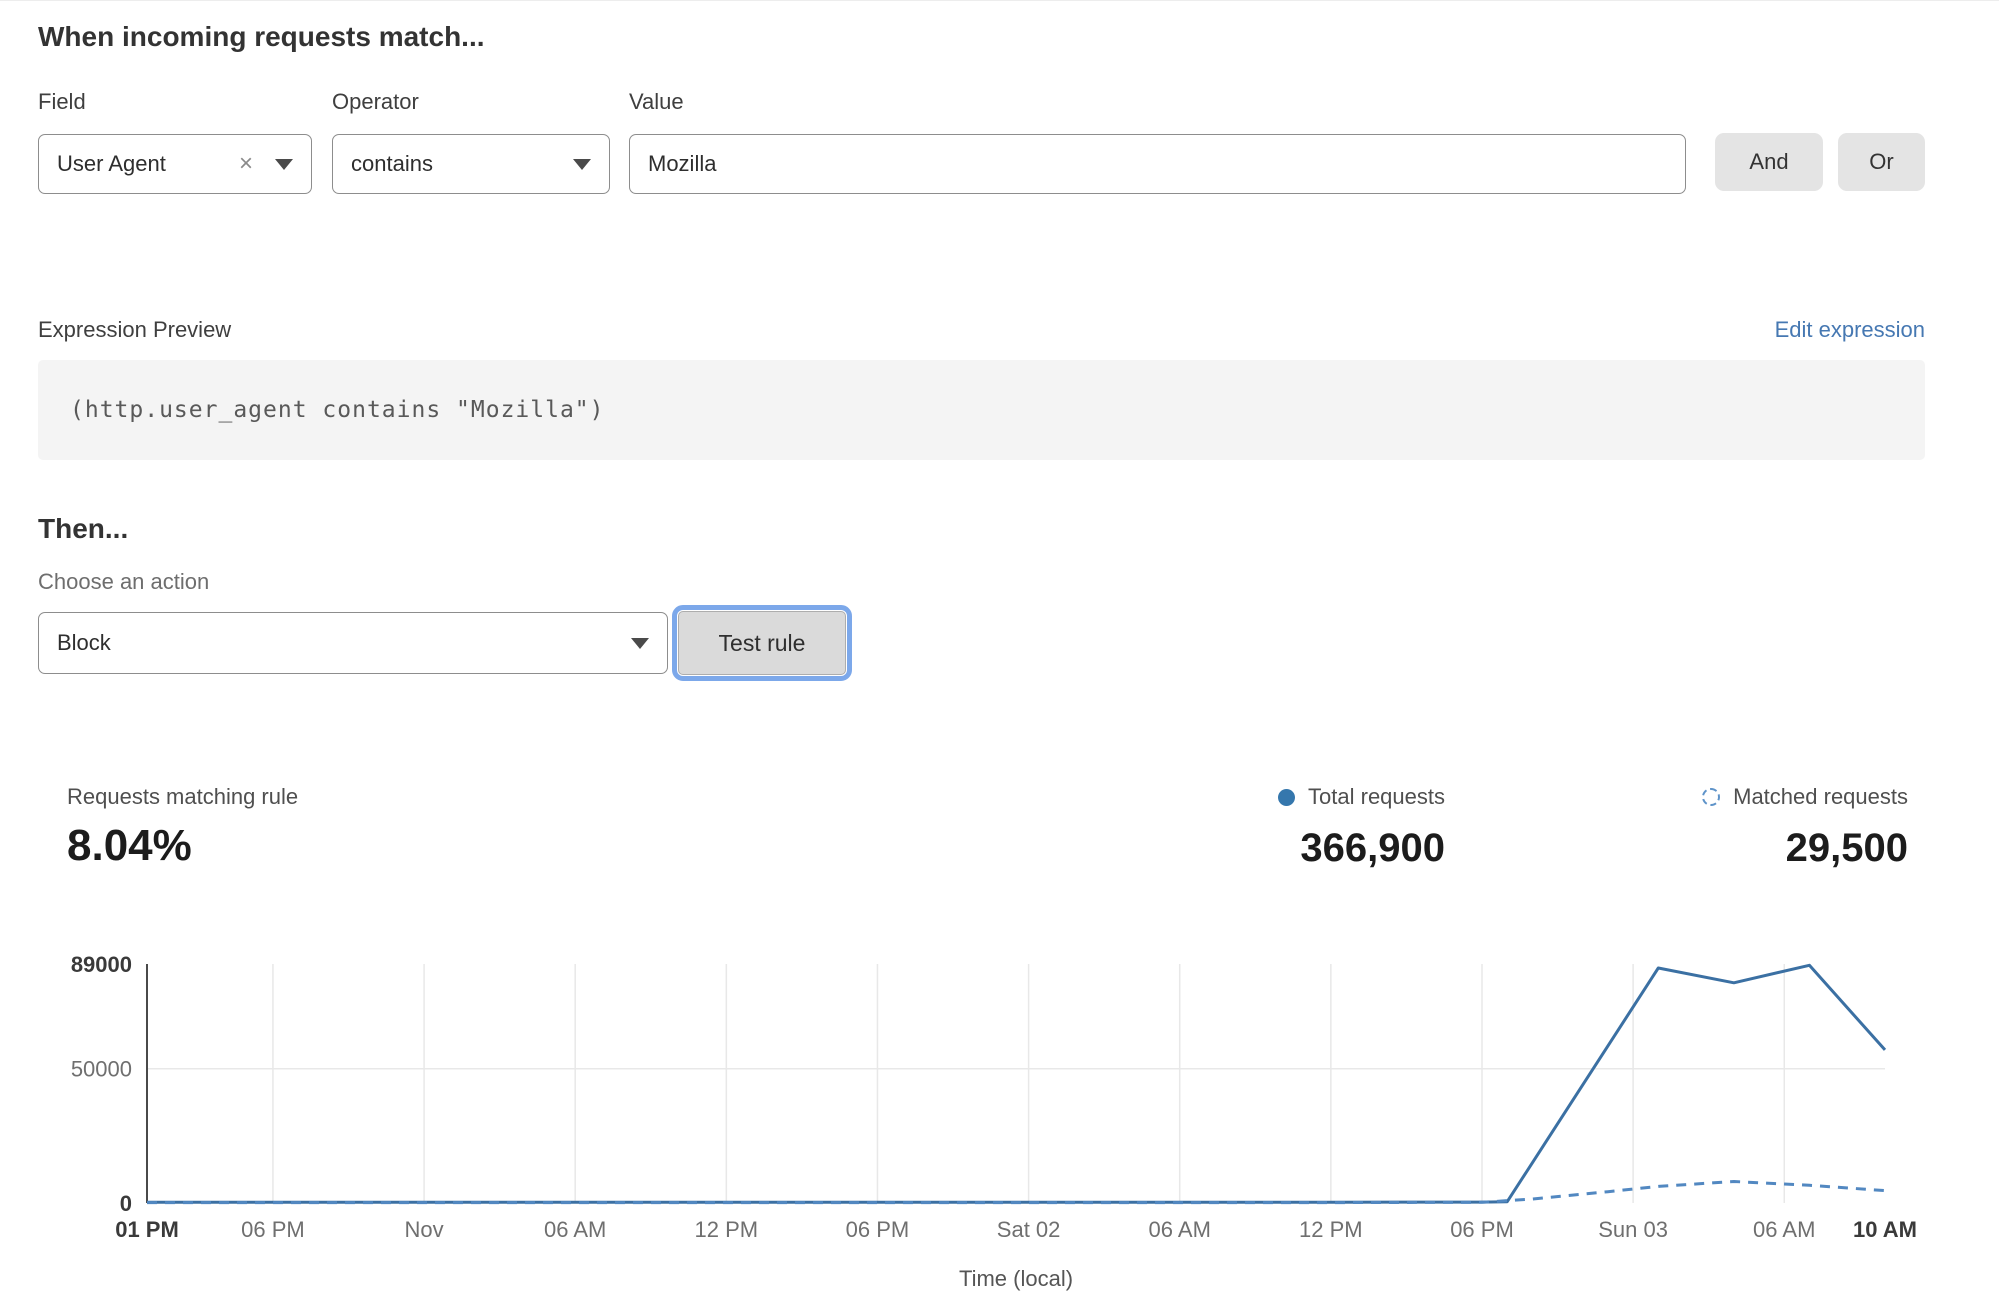 This screenshot has height=1296, width=1999. I want to click on expression-code-box: (http.user_agent contains "Mozilla"), so click(981, 410).